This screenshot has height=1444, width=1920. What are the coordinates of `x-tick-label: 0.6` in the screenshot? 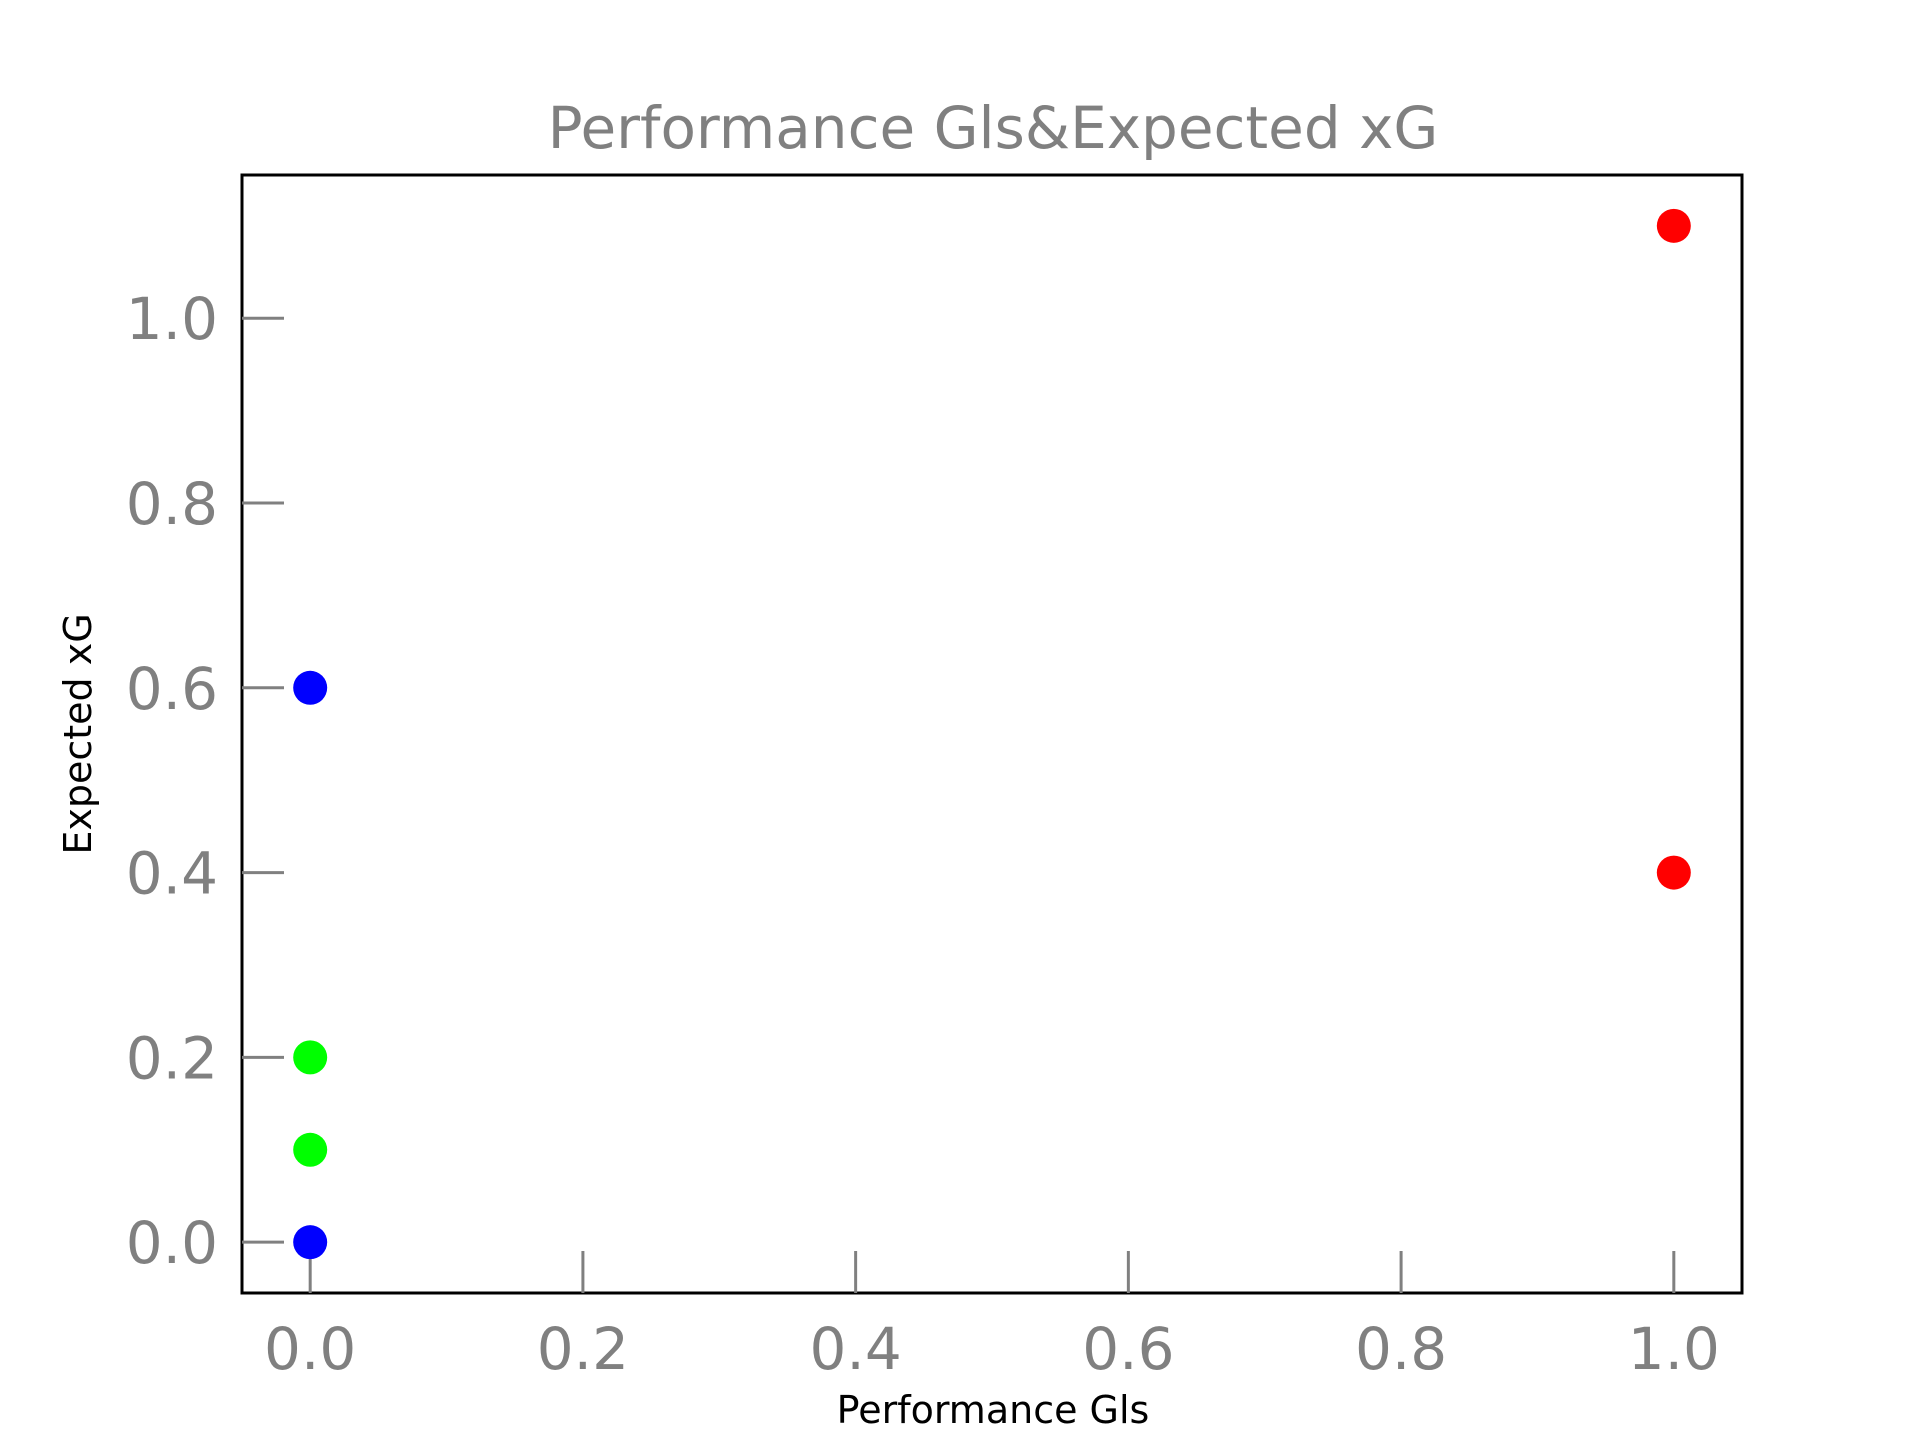 It's located at (1128, 1349).